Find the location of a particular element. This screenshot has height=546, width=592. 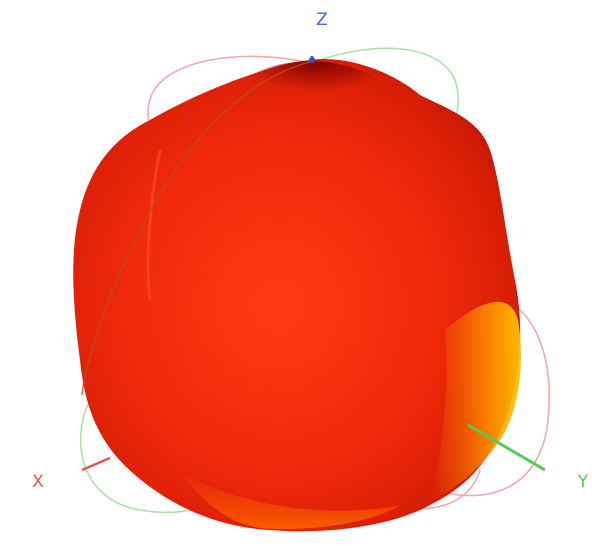

x-axis-line is located at coordinates (96, 464).